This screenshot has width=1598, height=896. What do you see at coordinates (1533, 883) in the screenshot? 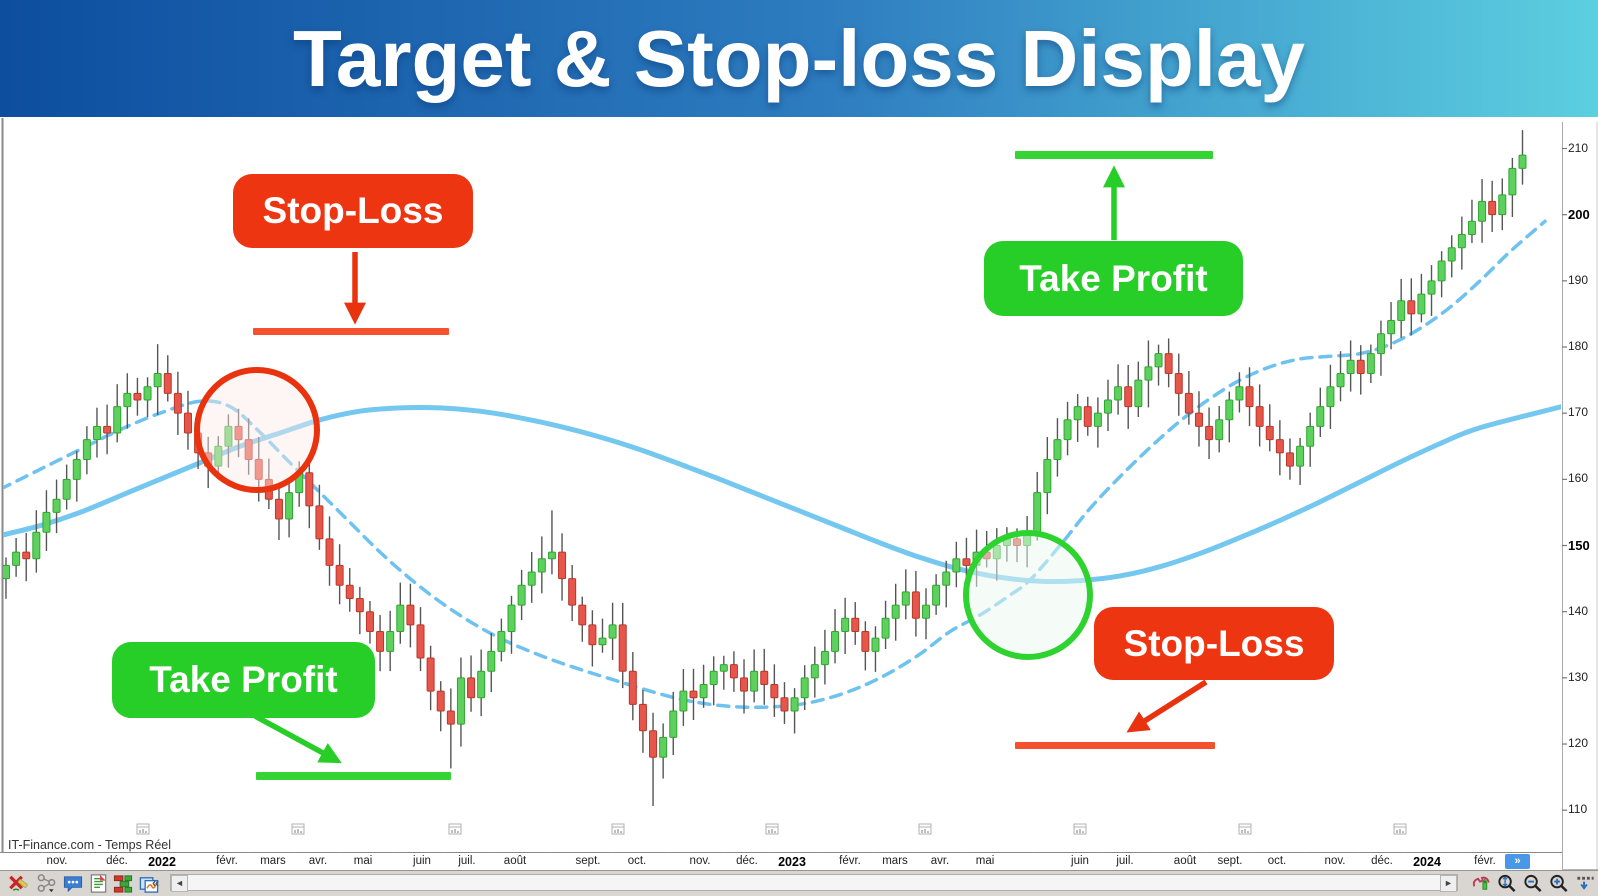
I see `zoom-out-icon` at bounding box center [1533, 883].